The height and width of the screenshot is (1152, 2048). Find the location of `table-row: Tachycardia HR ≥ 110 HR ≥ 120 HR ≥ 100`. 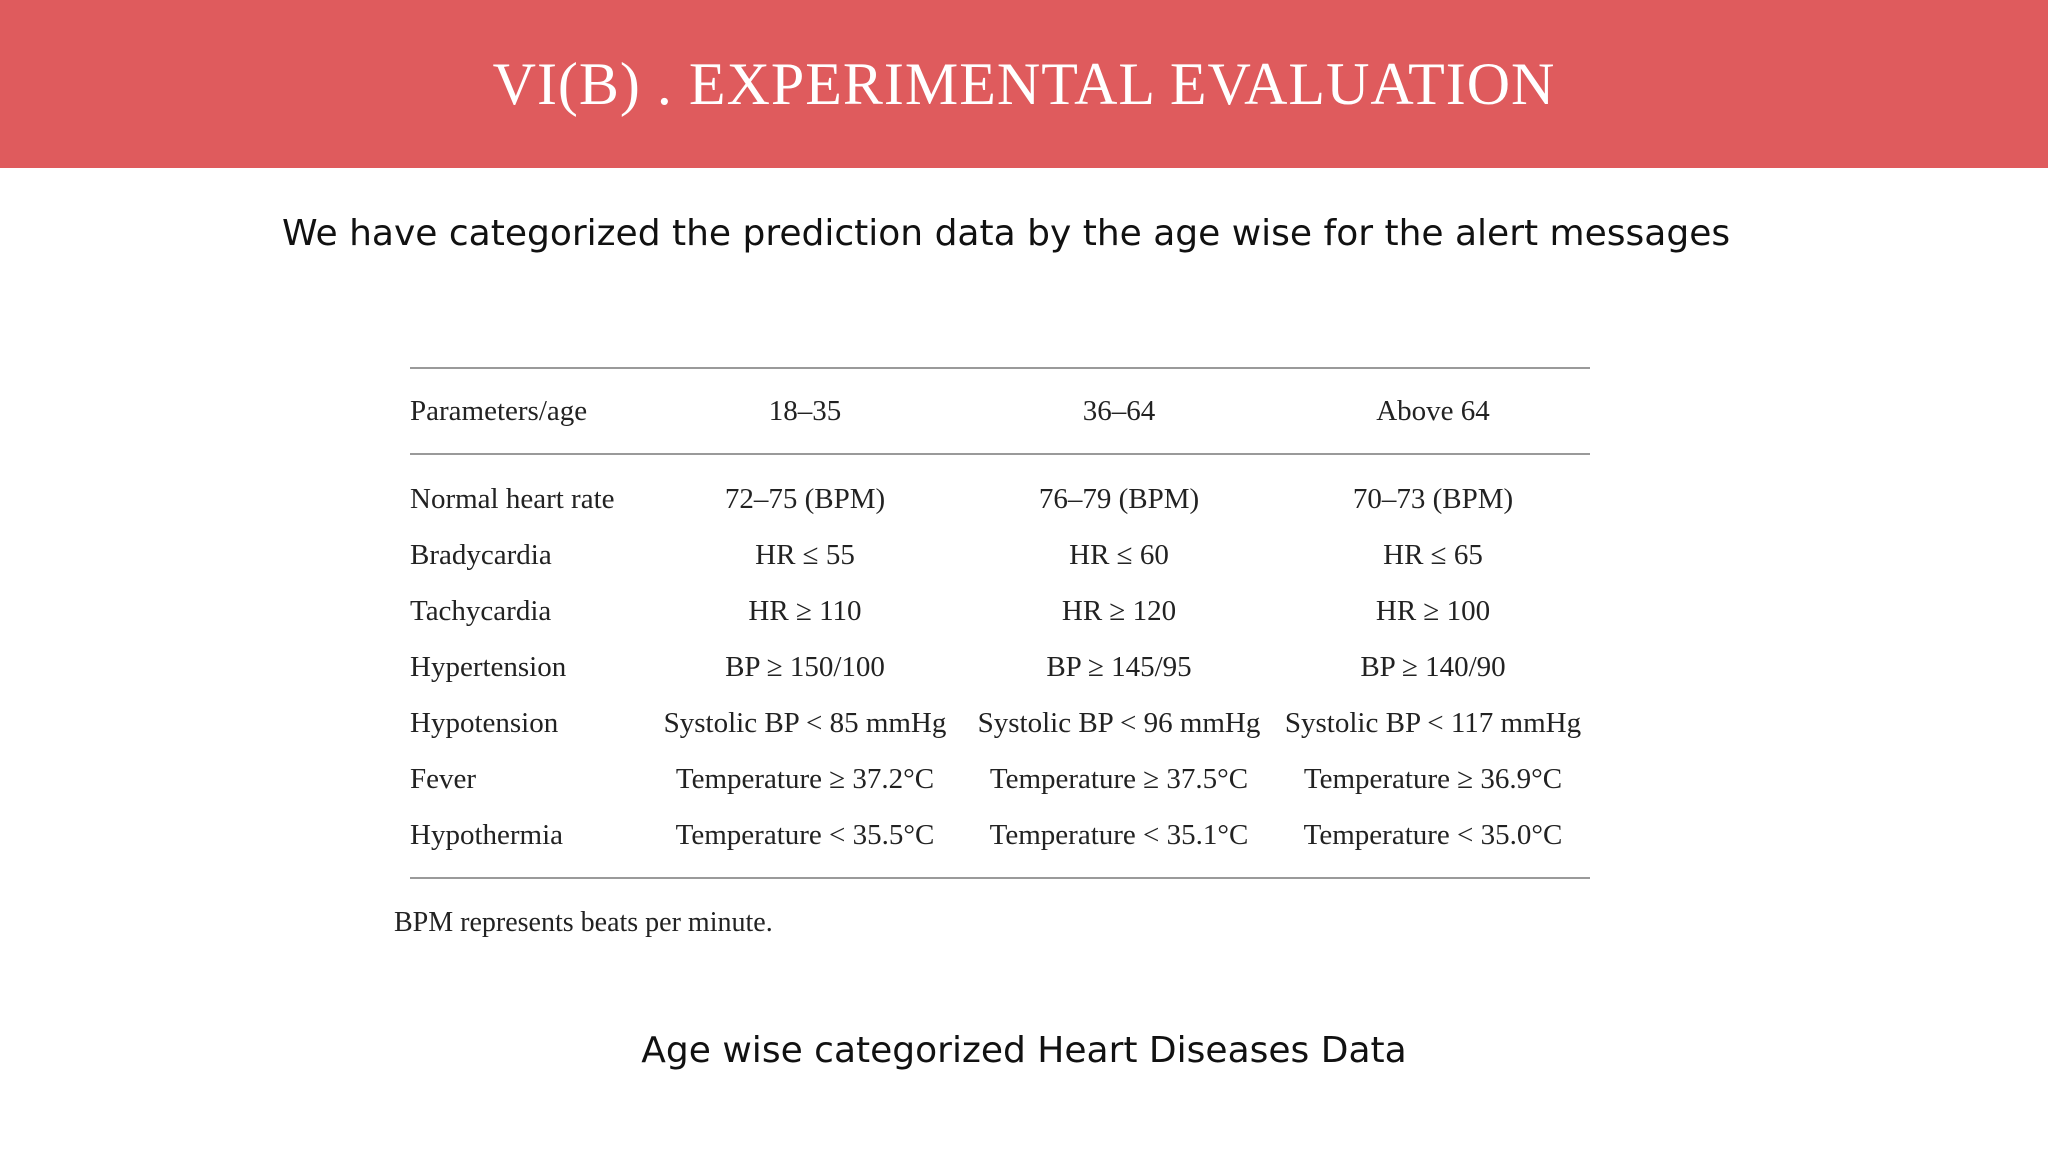

table-row: Tachycardia HR ≥ 110 HR ≥ 120 HR ≥ 100 is located at coordinates (1000, 611).